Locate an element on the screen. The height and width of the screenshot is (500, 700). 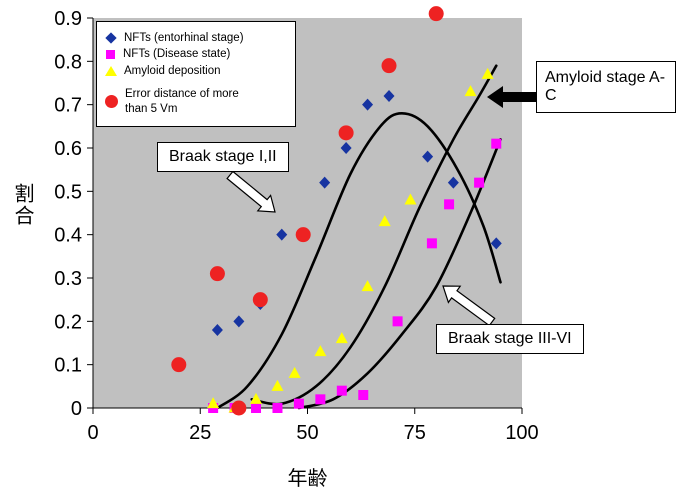
y-tick-label: 0.5 is located at coordinates (68, 192).